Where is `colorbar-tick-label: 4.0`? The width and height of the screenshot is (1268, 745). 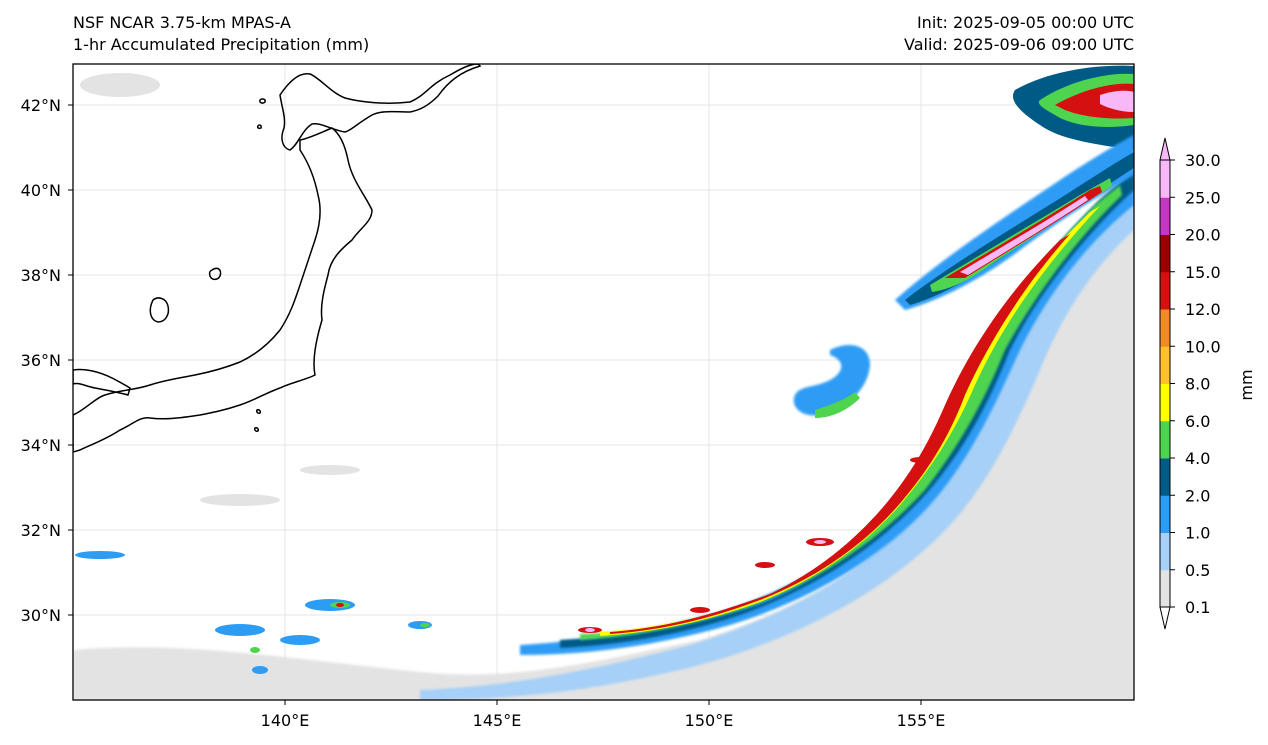
colorbar-tick-label: 4.0 is located at coordinates (1197, 458).